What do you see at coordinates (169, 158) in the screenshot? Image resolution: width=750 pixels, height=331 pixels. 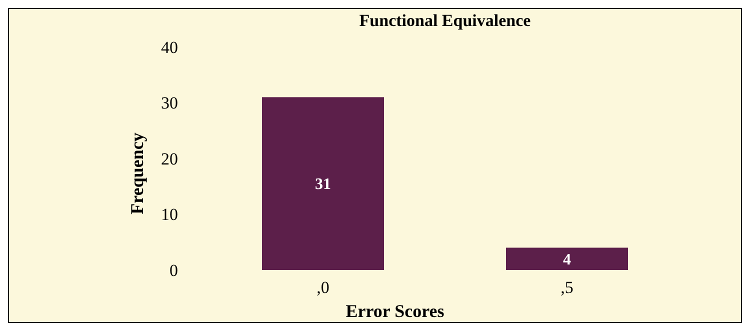 I see `y-tick-label: 20` at bounding box center [169, 158].